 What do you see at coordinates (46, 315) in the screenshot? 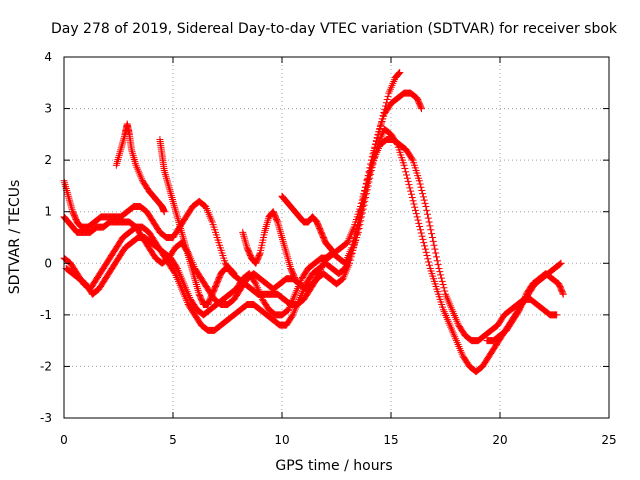
I see `y-tick-label: -1` at bounding box center [46, 315].